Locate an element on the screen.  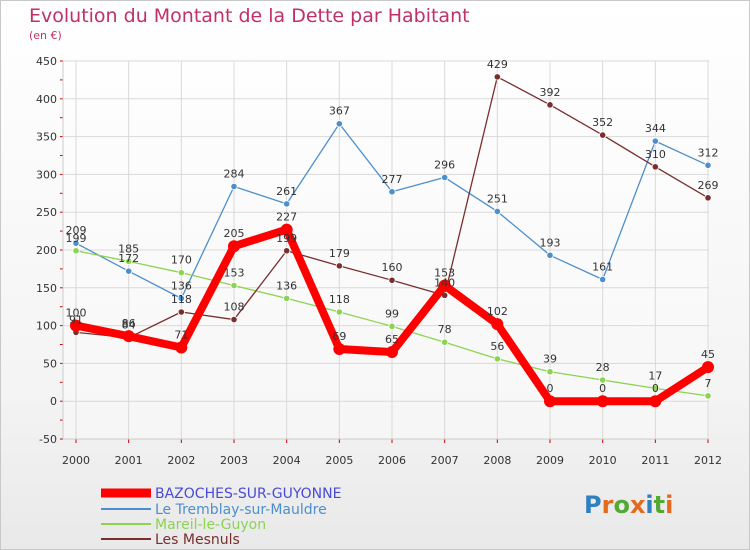
logo-letter: P is located at coordinates (593, 505).